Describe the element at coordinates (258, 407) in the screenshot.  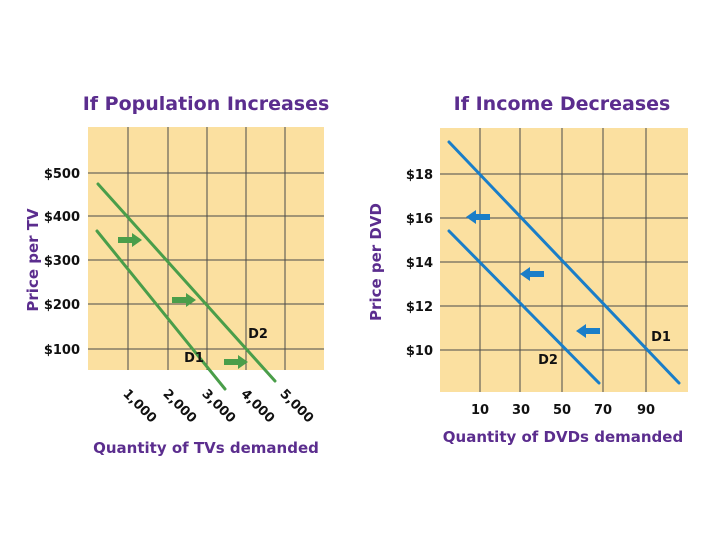
I see `x-tick-label: 4,000` at that location.